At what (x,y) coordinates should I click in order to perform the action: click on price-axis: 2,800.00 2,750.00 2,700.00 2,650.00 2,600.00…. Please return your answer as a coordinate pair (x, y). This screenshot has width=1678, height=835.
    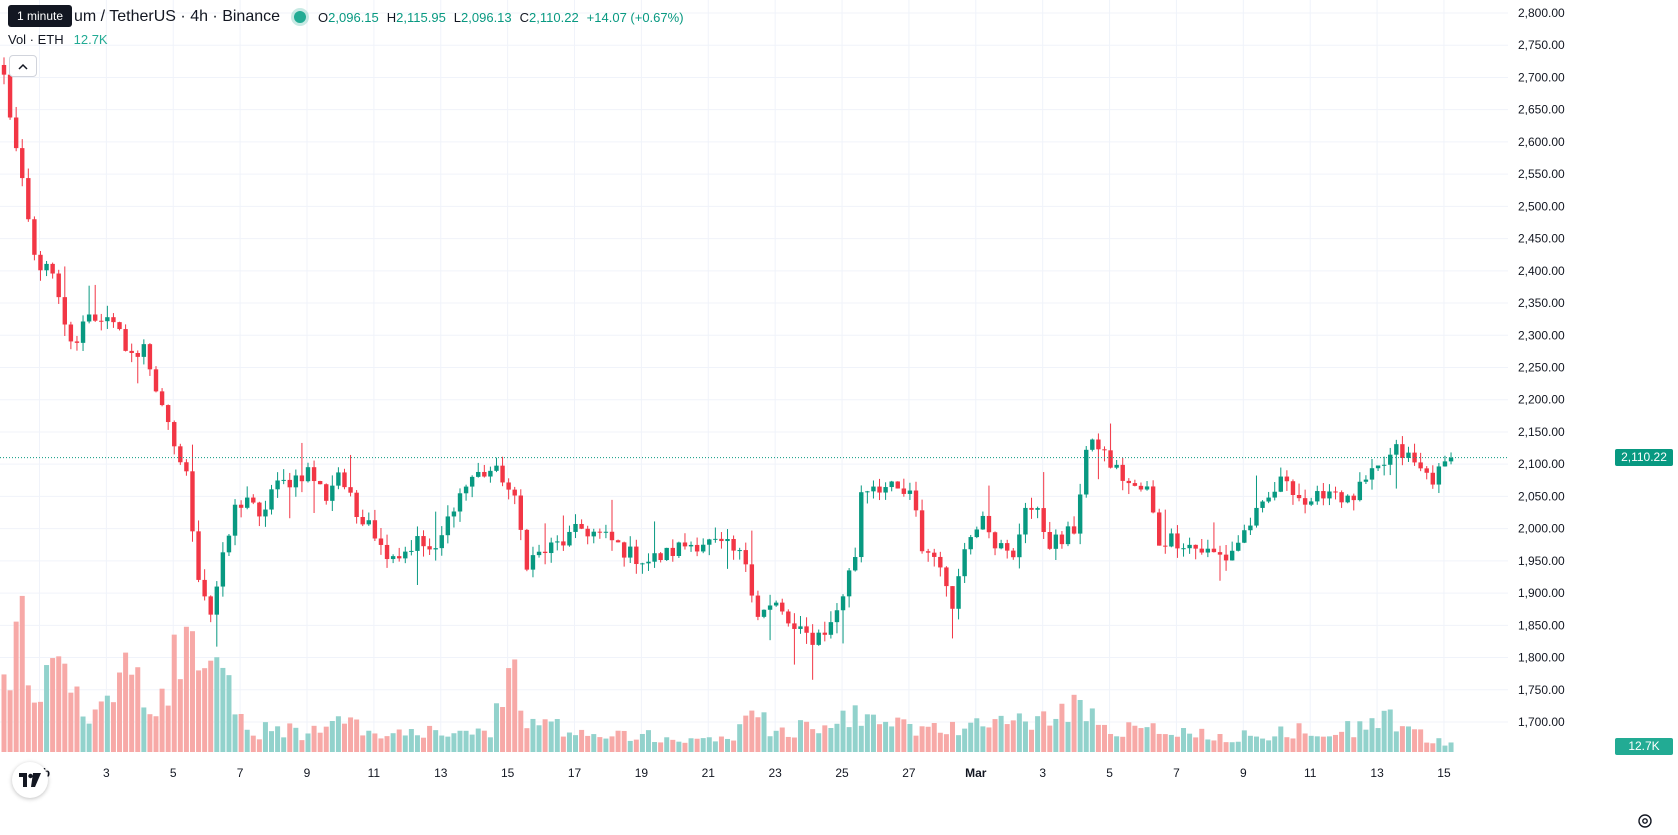
    Looking at the image, I should click on (1541, 367).